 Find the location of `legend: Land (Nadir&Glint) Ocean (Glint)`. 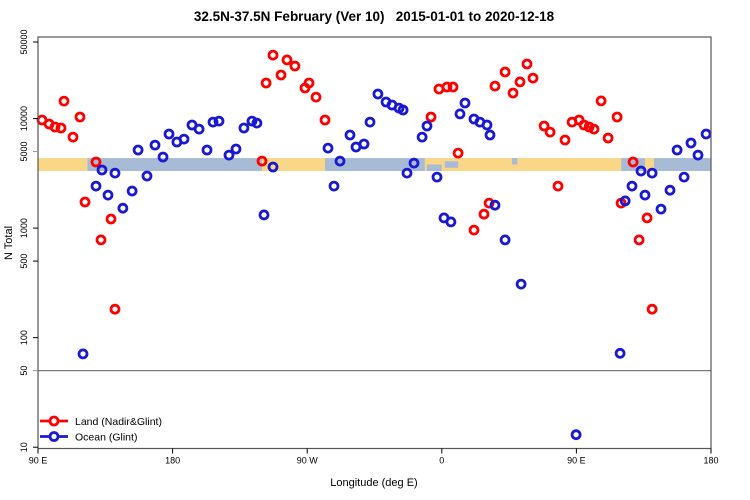

legend: Land (Nadir&Glint) Ocean (Glint) is located at coordinates (101, 429).